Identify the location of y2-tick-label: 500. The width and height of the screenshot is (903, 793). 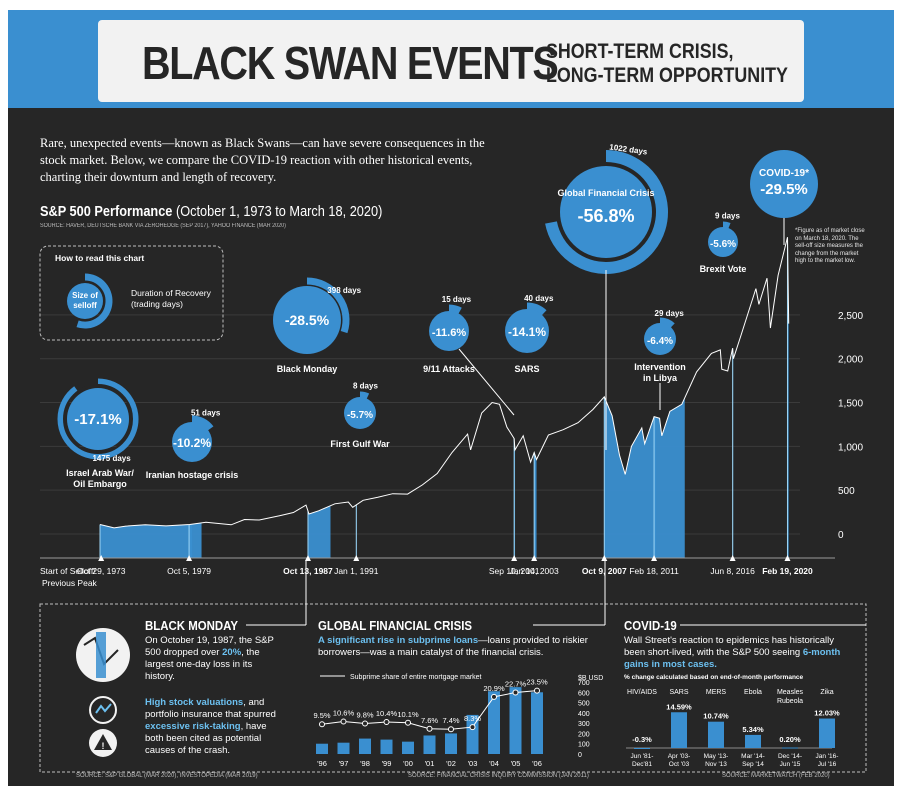
(584, 704).